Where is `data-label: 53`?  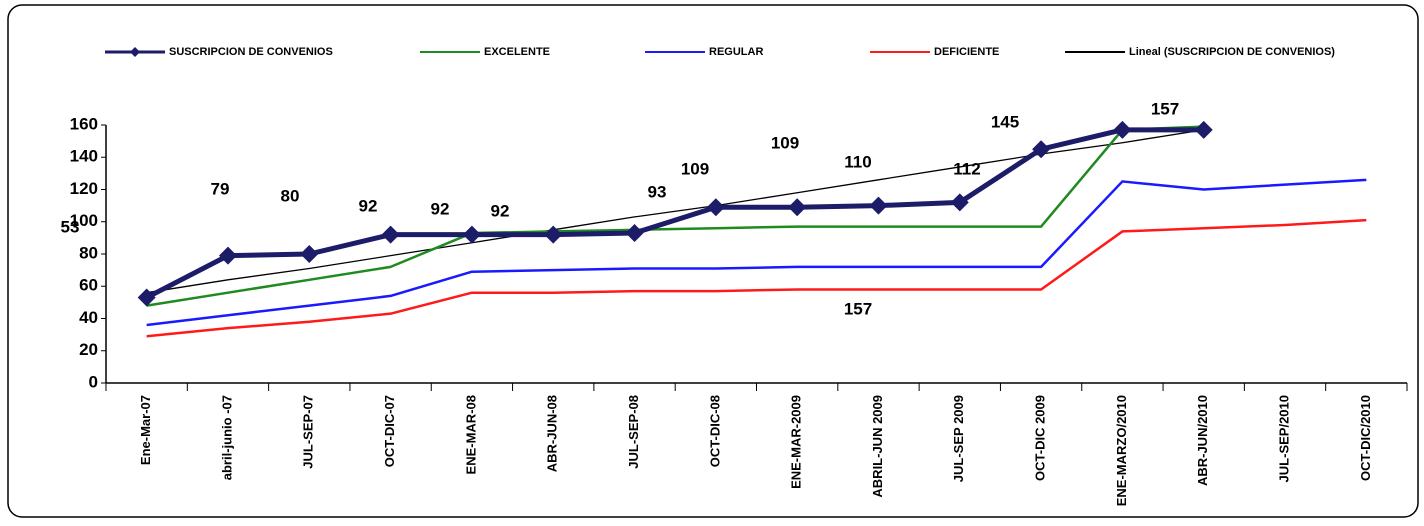
data-label: 53 is located at coordinates (70, 226).